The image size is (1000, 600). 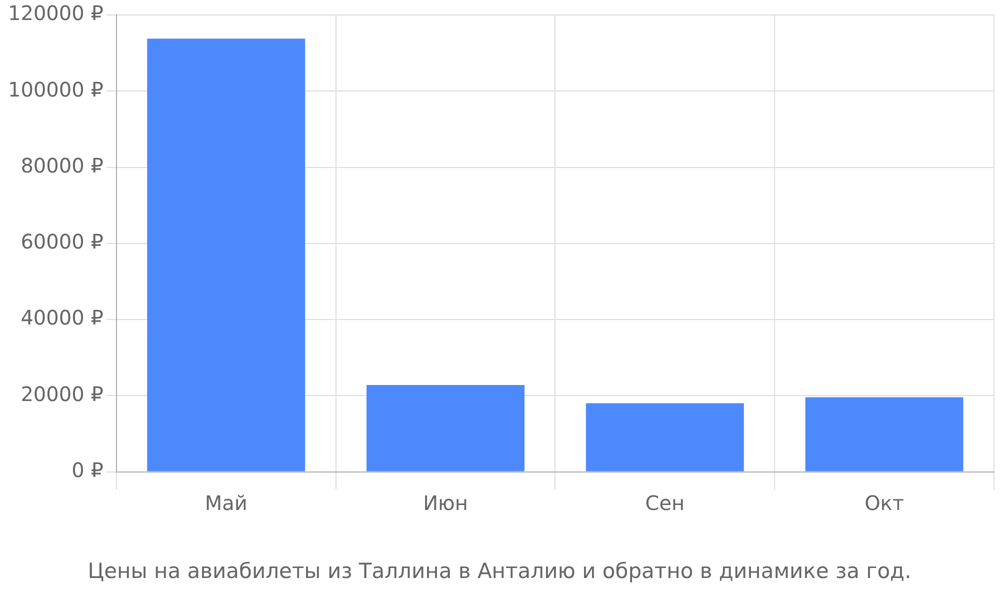 What do you see at coordinates (665, 503) in the screenshot?
I see `x-tick-label: Сен` at bounding box center [665, 503].